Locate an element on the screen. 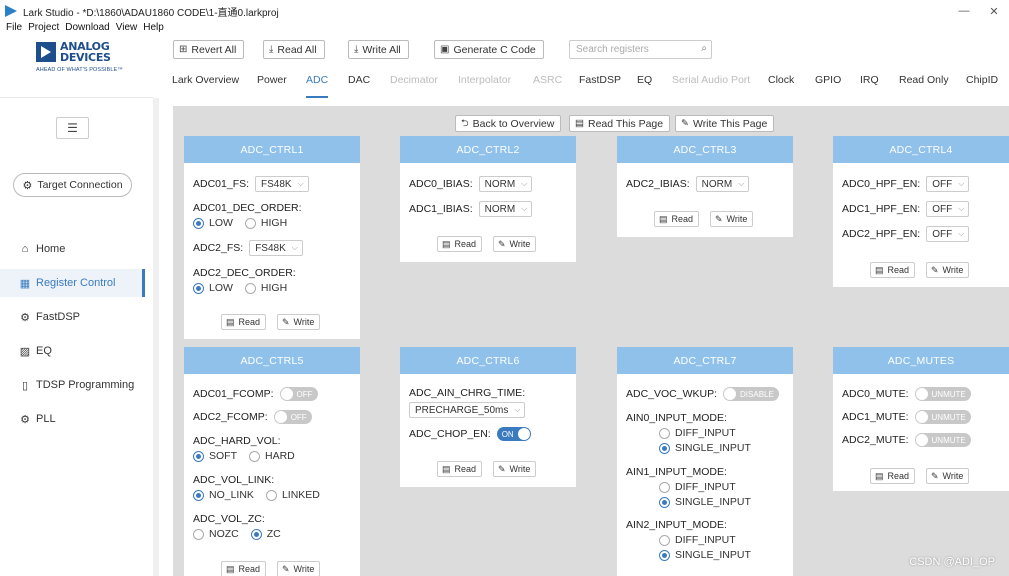 The image size is (1009, 576). read-all-button: ⤓ Read All is located at coordinates (294, 49).